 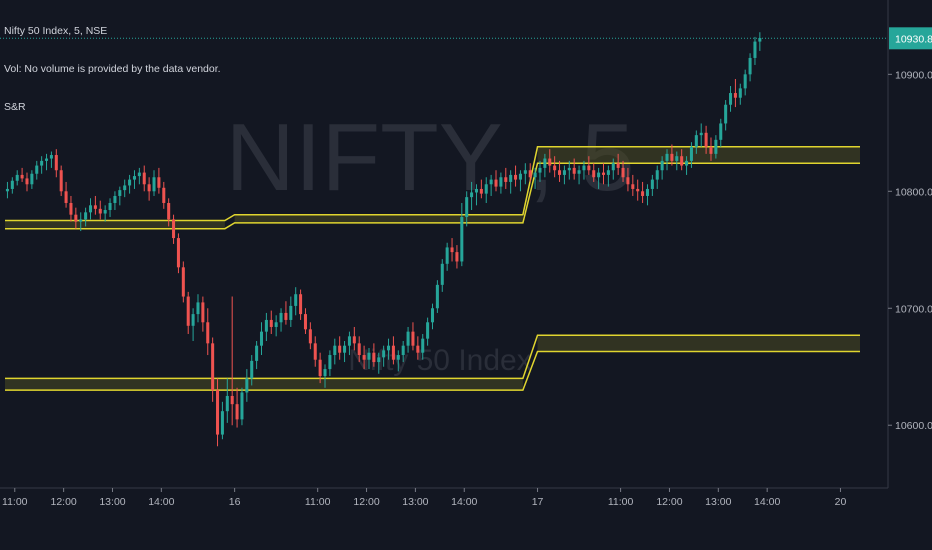 What do you see at coordinates (698, 155) in the screenshot?
I see `resistance-zone-fill` at bounding box center [698, 155].